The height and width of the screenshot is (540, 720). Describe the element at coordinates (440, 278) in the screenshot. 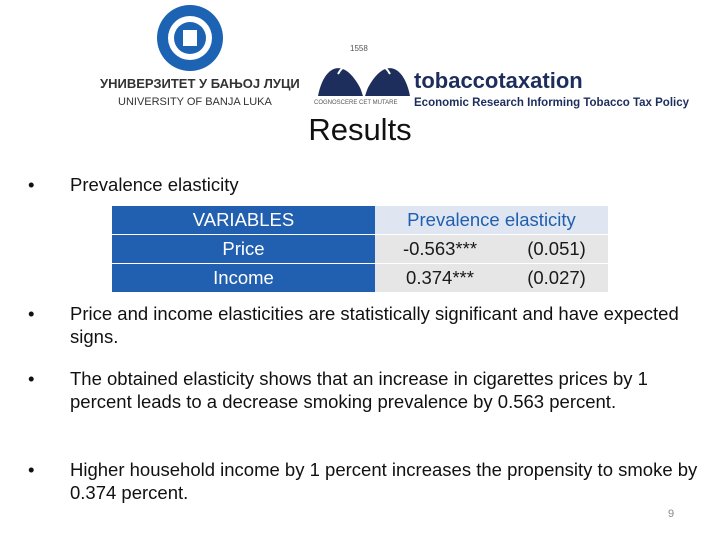

I see `cell: 0.374***` at that location.